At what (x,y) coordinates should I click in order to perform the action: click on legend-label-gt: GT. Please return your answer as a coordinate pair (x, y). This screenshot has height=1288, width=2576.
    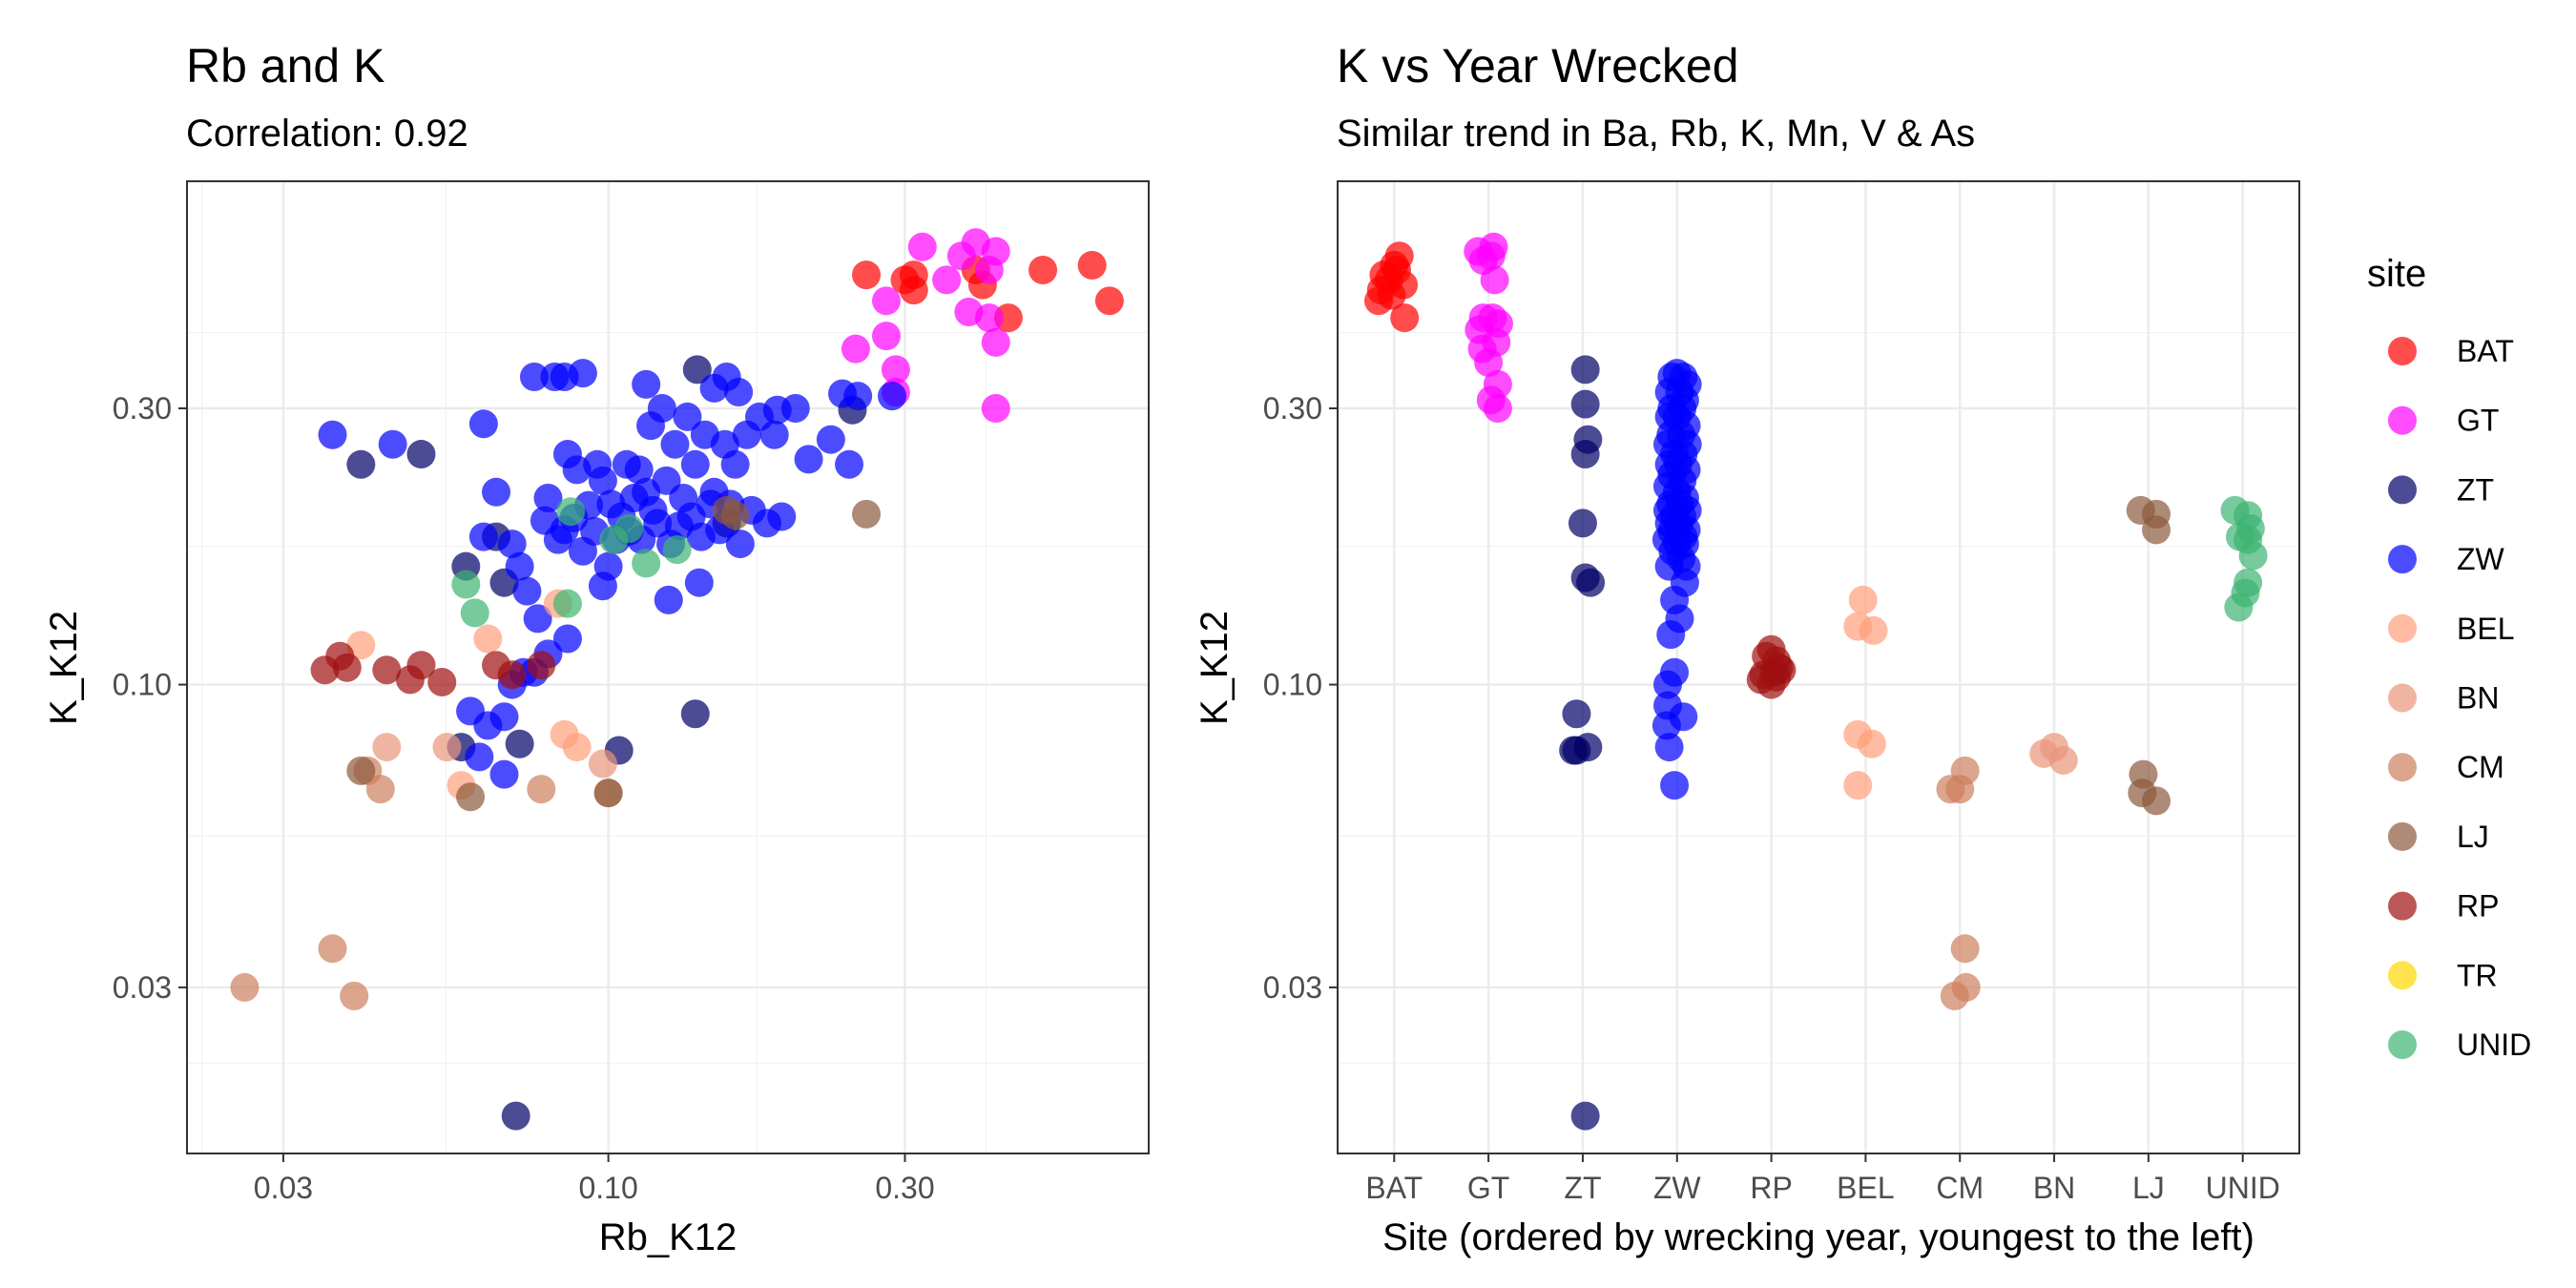
    Looking at the image, I should click on (2478, 421).